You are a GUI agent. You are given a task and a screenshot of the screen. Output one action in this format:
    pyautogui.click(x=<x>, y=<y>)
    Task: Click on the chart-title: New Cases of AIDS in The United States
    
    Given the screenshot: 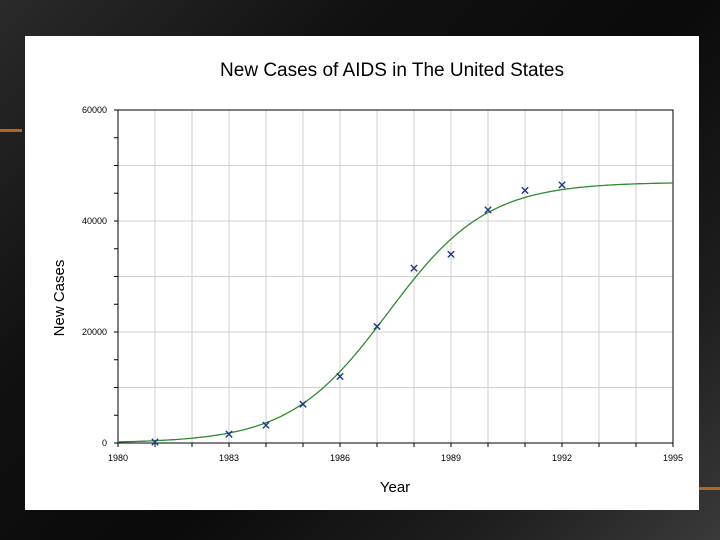 What is the action you would take?
    pyautogui.click(x=392, y=70)
    